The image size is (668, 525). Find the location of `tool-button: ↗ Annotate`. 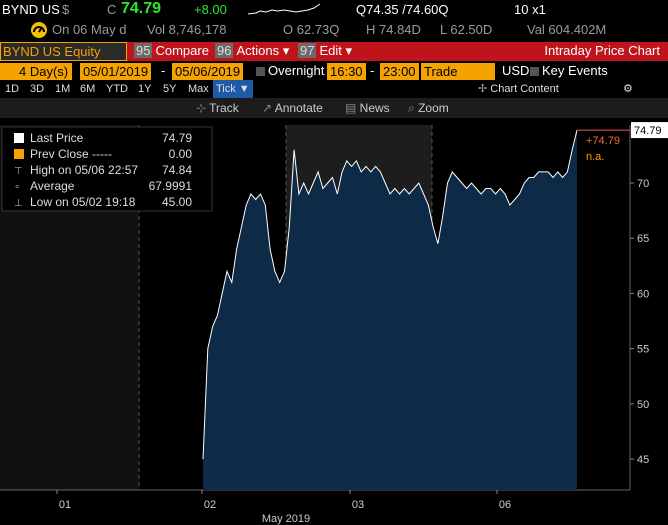

tool-button: ↗ Annotate is located at coordinates (292, 108).